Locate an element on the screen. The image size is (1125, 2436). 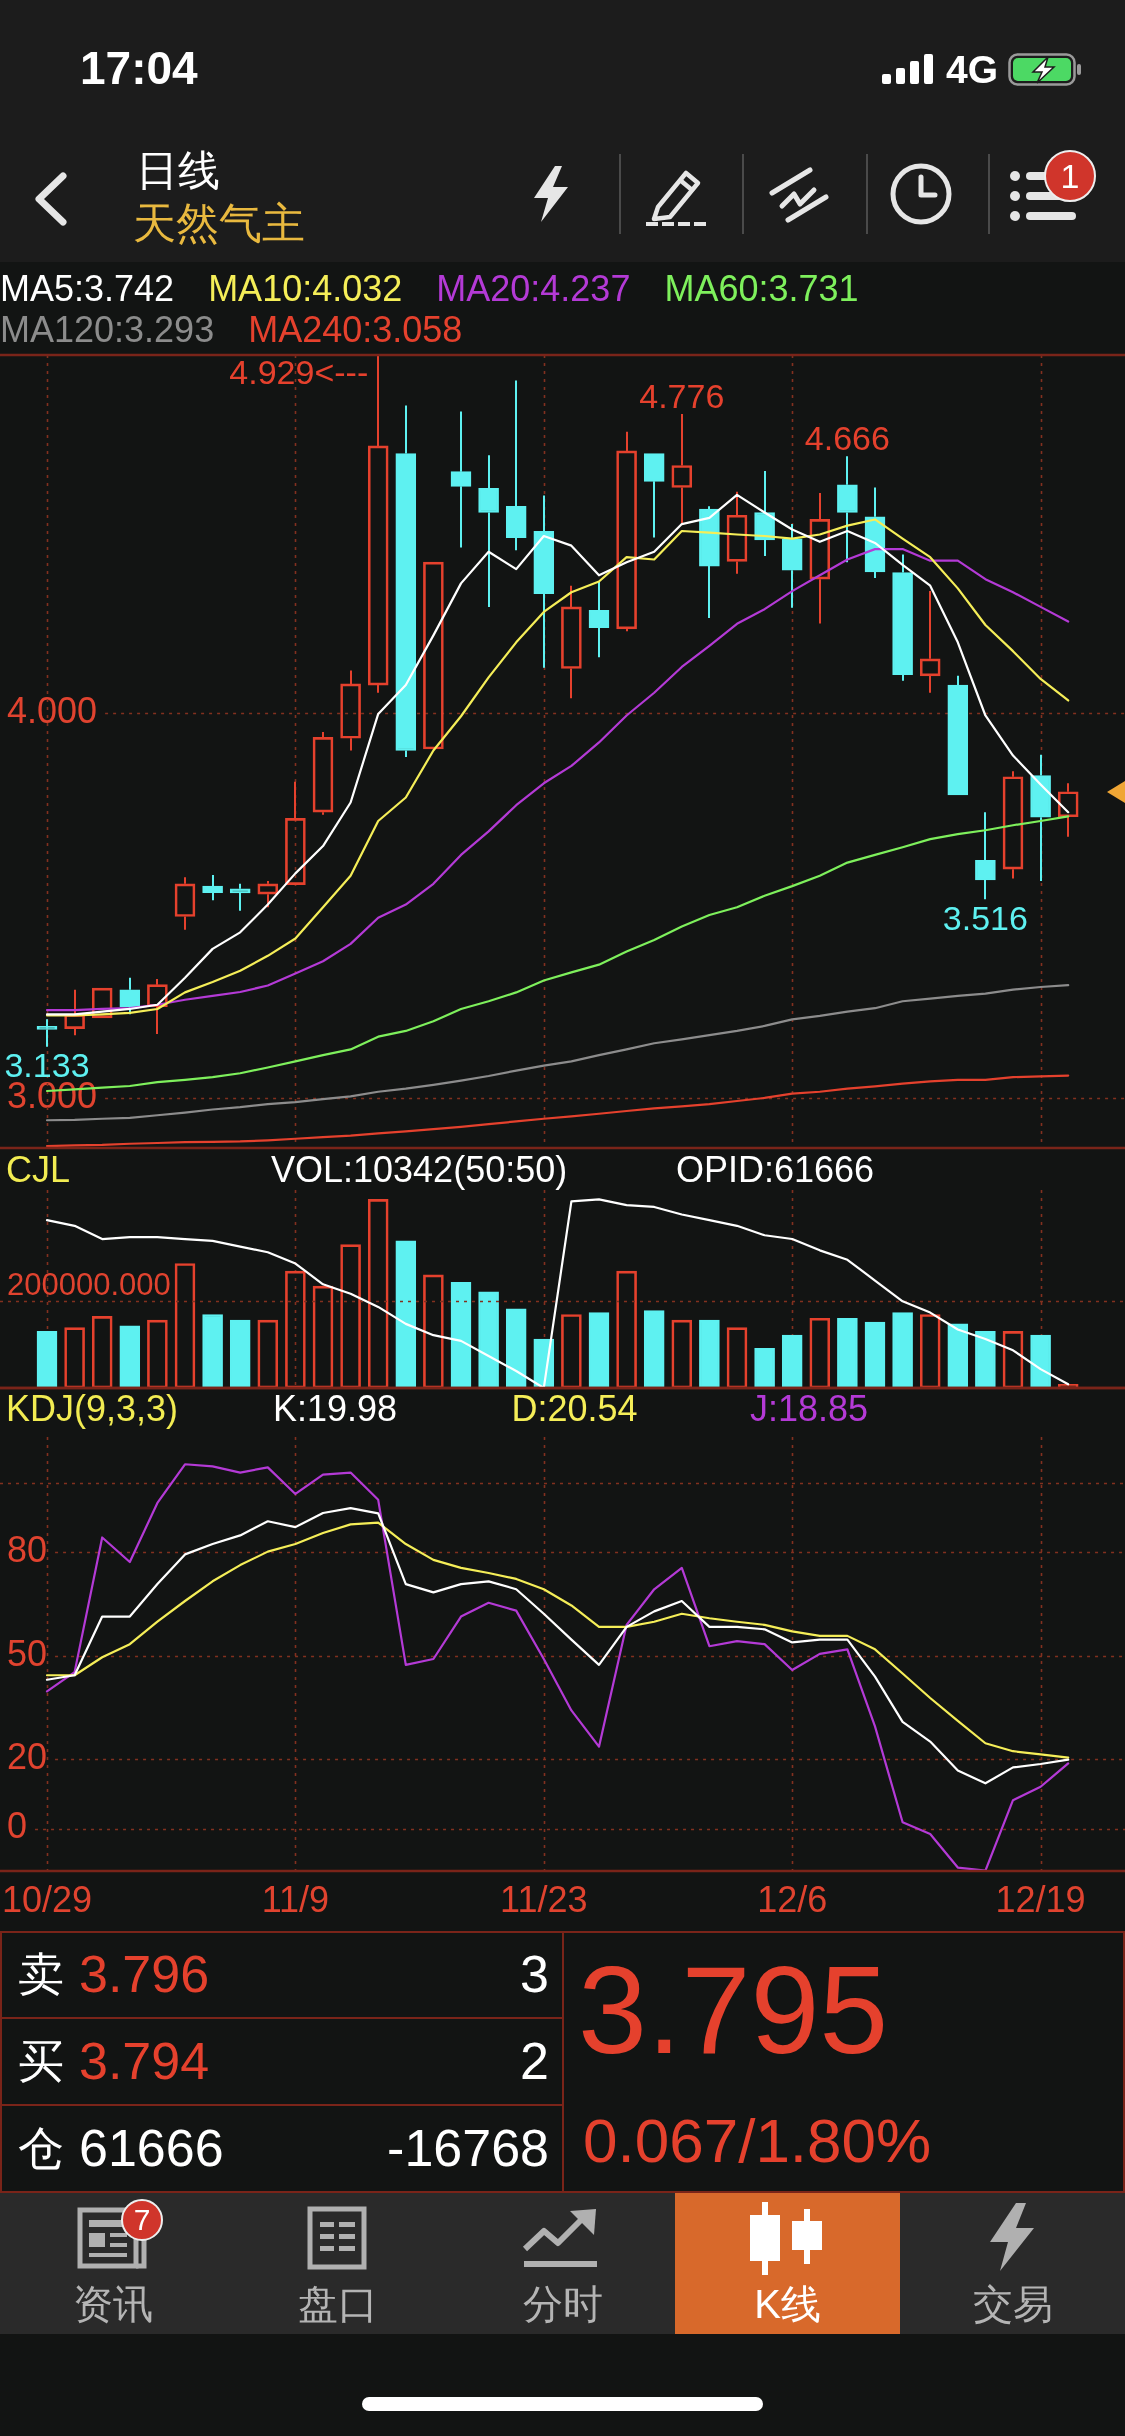
text: MA60:3.731 is located at coordinates (761, 288).